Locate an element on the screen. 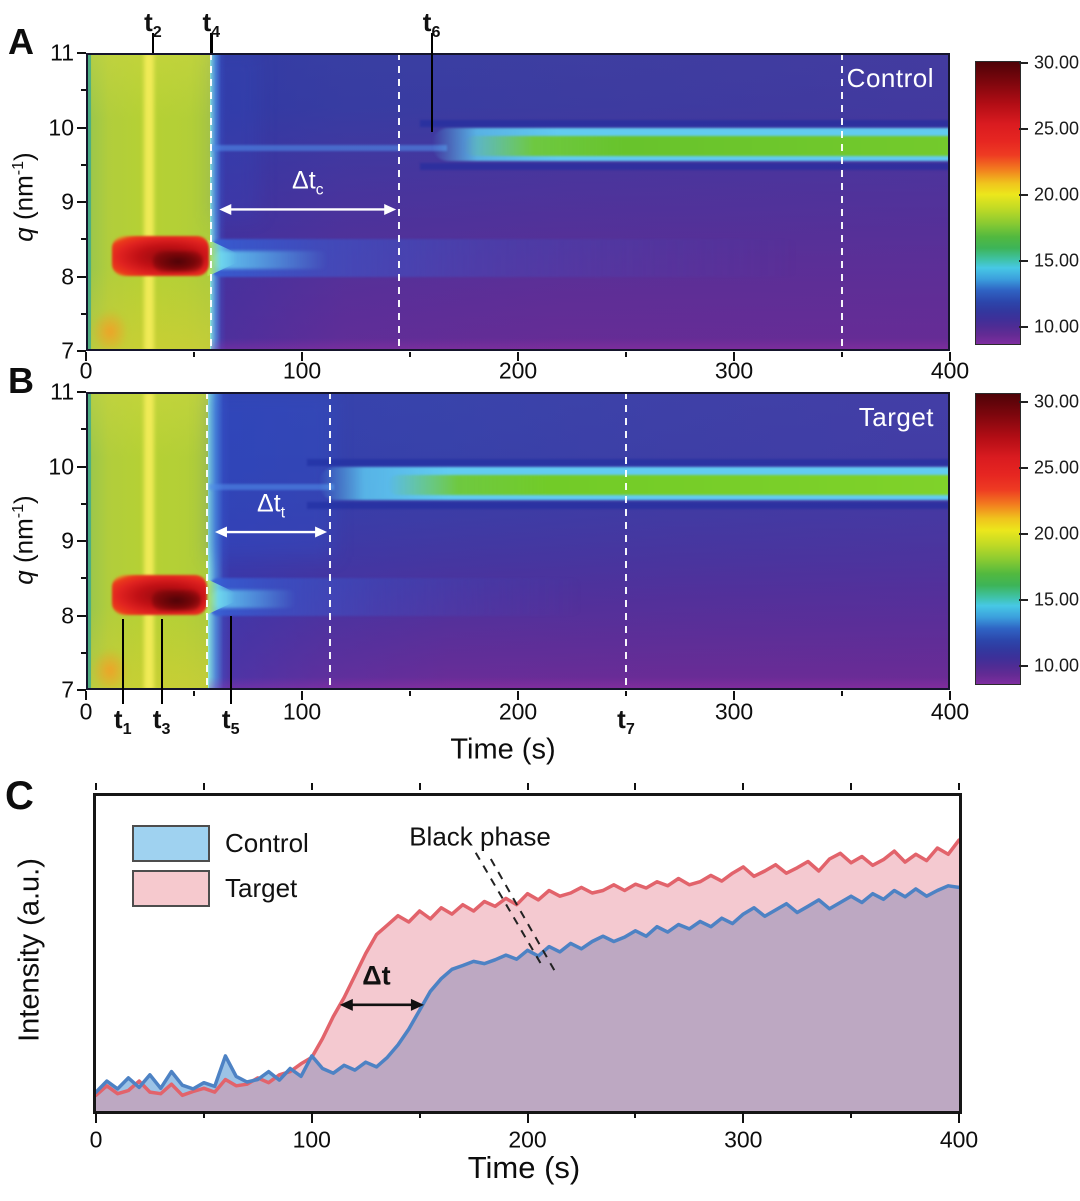 This screenshot has width=1080, height=1201. label-subscript: t is located at coordinates (282, 513).